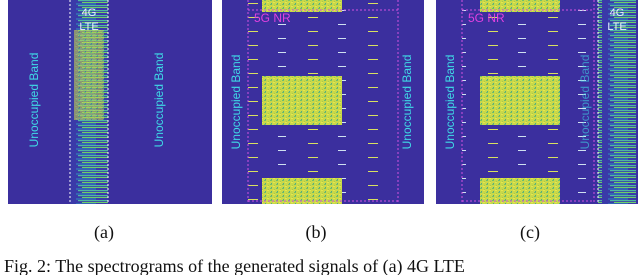  I want to click on panel-label: (b), so click(316, 232).